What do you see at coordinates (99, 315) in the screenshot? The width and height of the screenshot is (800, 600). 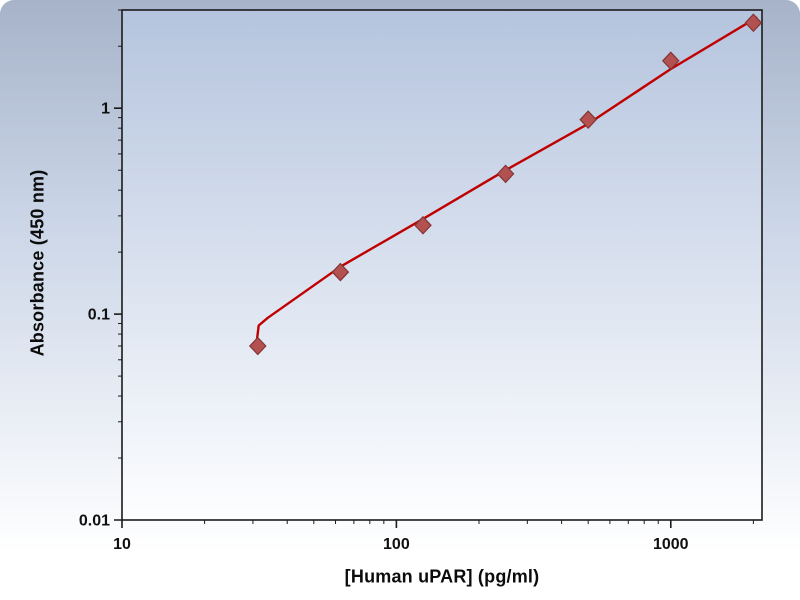 I see `y-axis-tick-label: 0.1` at bounding box center [99, 315].